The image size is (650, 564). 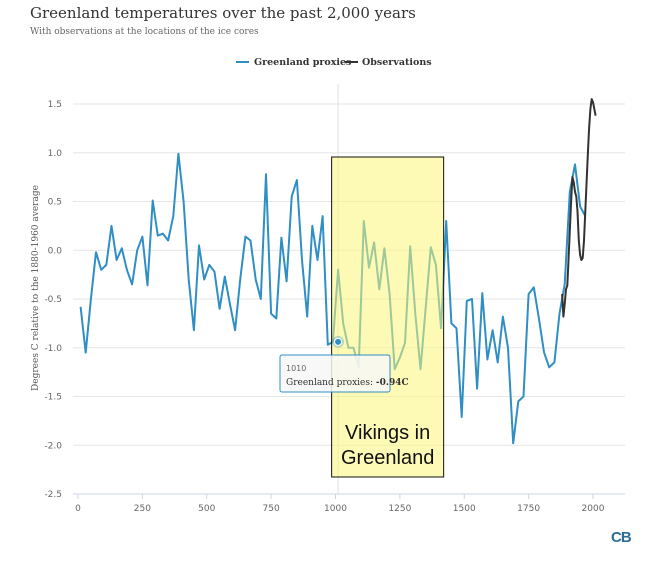 What do you see at coordinates (392, 383) in the screenshot?
I see `tooltip-value: -0.94C` at bounding box center [392, 383].